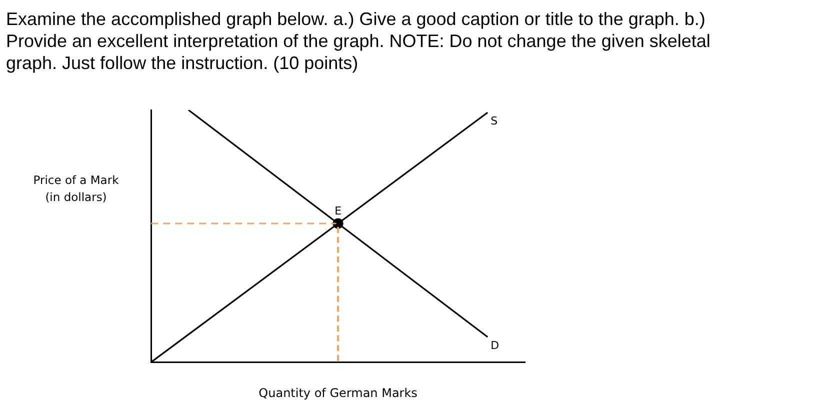 The image size is (818, 418). What do you see at coordinates (494, 121) in the screenshot?
I see `series-label: S` at bounding box center [494, 121].